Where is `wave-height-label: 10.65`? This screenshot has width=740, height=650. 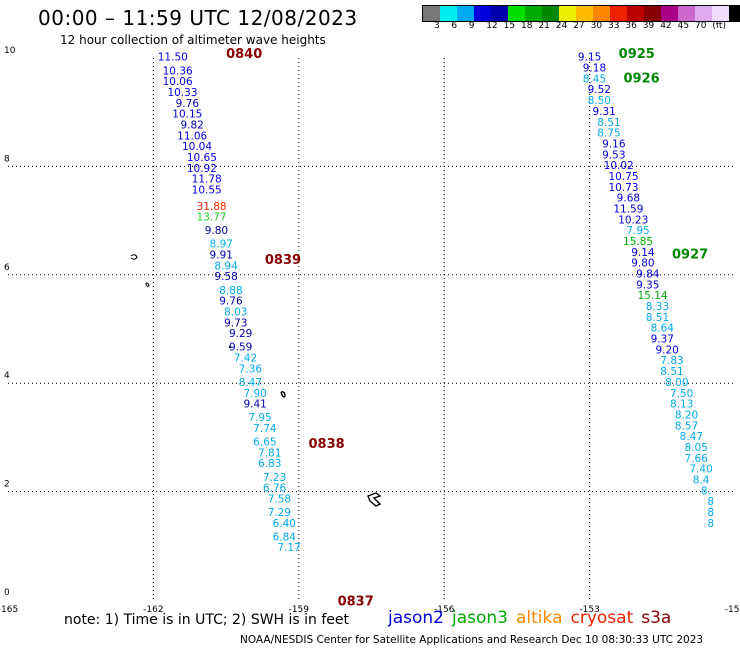 wave-height-label: 10.65 is located at coordinates (202, 158).